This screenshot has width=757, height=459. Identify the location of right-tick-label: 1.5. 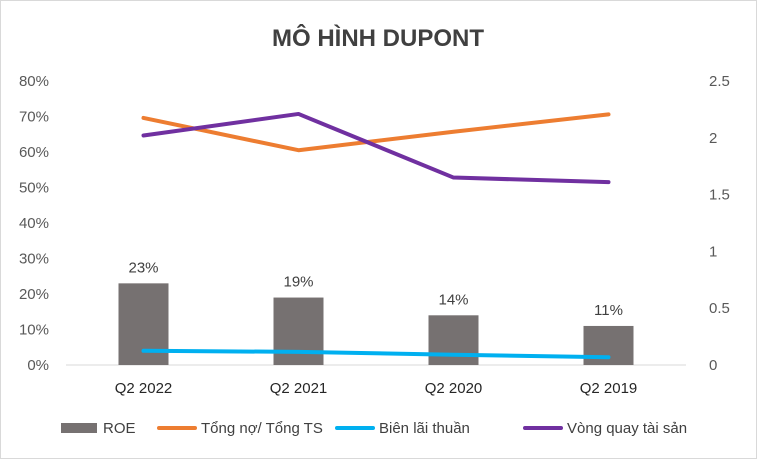
(719, 195).